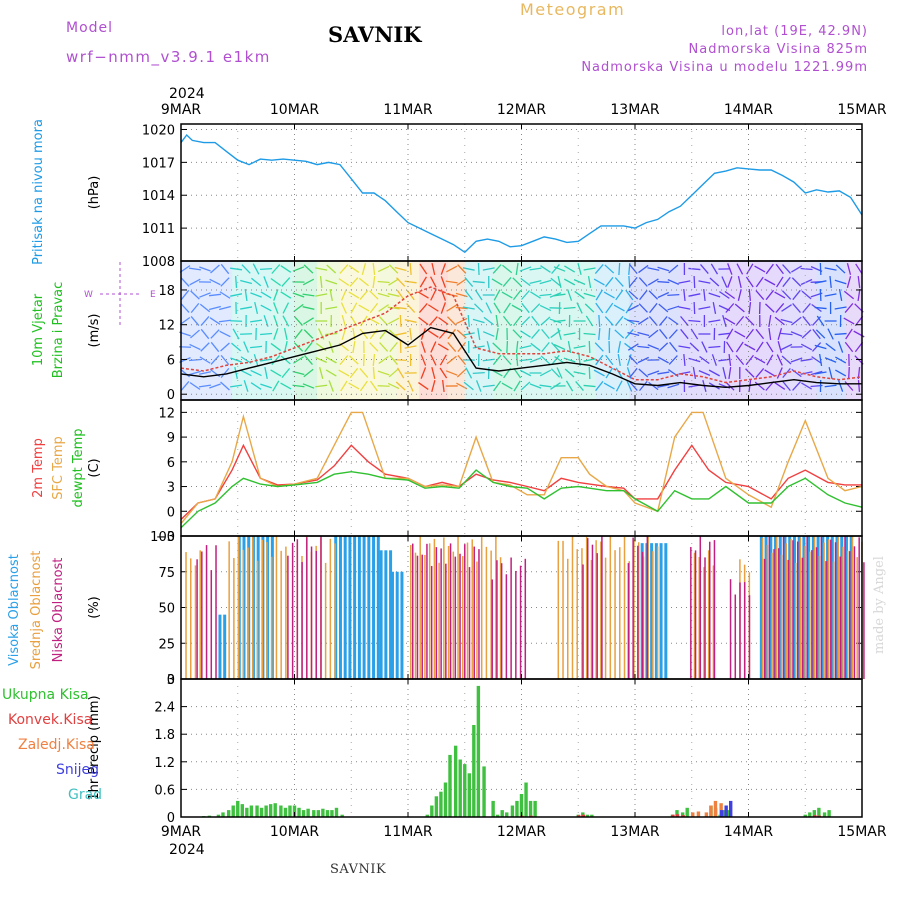  Describe the element at coordinates (58, 330) in the screenshot. I see `wind-title-2: Brzina i Pravac` at that location.